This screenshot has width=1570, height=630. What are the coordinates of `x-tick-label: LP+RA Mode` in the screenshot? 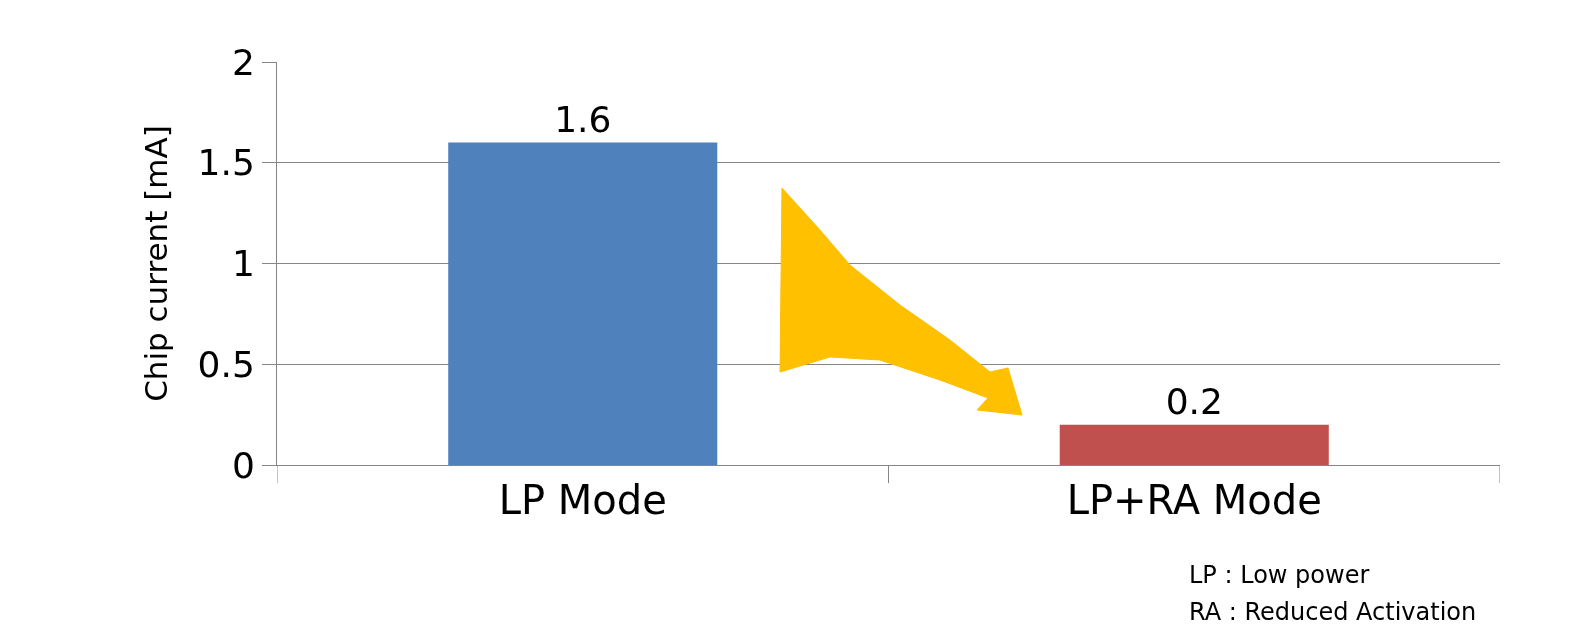 It's located at (1194, 500).